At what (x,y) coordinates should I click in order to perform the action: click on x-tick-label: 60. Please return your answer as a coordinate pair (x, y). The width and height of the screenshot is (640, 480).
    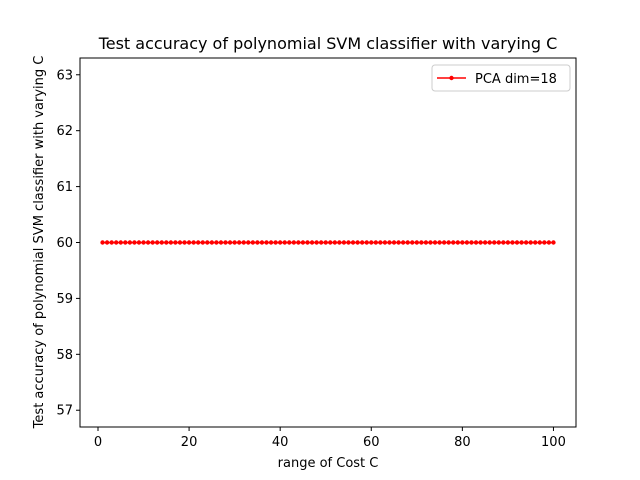
    Looking at the image, I should click on (371, 442).